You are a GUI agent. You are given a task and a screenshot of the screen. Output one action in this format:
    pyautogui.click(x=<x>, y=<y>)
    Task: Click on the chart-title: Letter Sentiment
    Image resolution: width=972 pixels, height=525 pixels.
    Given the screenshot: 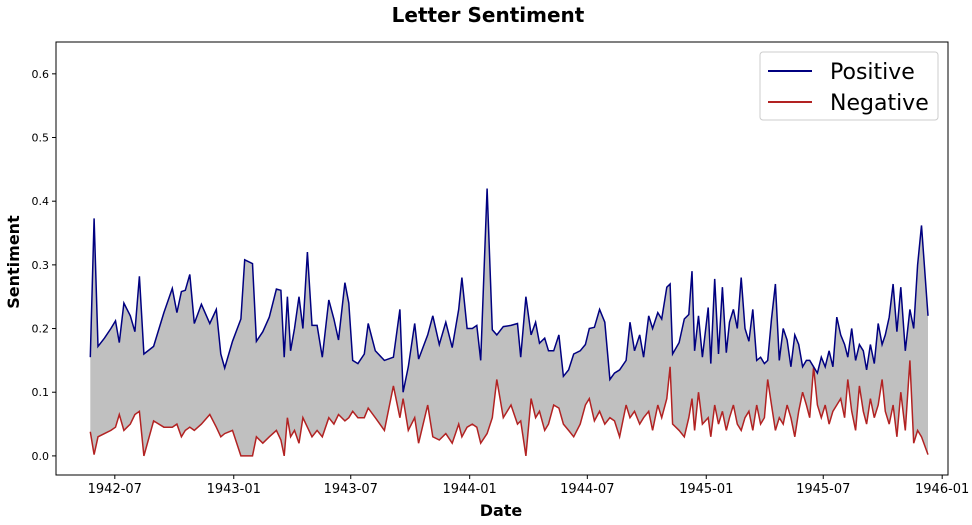 What is the action you would take?
    pyautogui.click(x=488, y=15)
    